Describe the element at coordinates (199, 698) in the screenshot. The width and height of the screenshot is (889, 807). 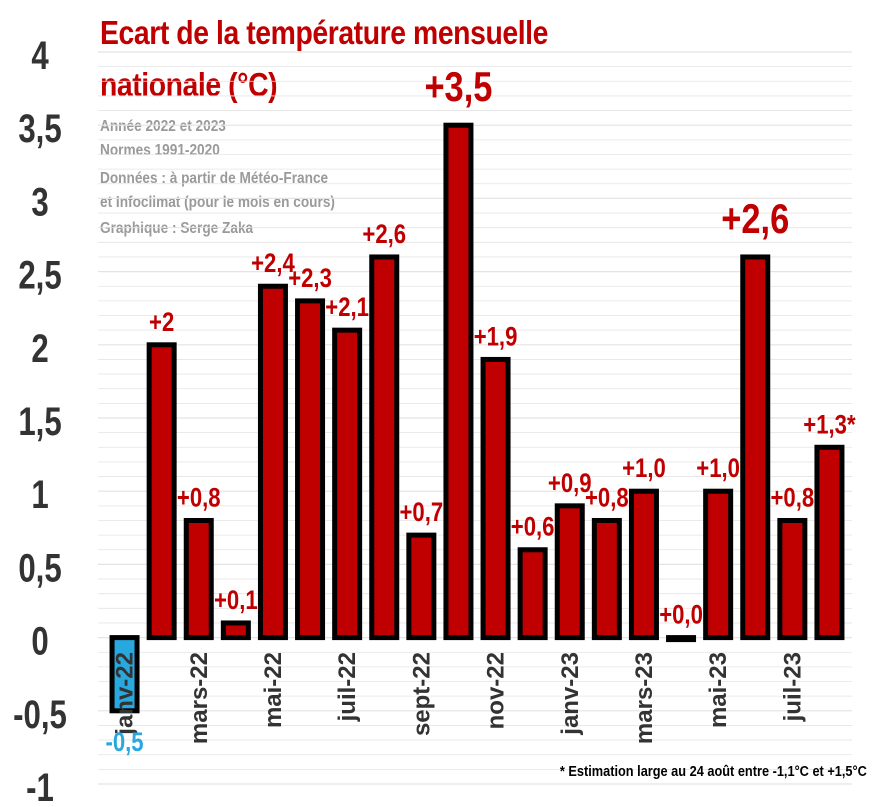
I see `x-tick-label: mars-22` at that location.